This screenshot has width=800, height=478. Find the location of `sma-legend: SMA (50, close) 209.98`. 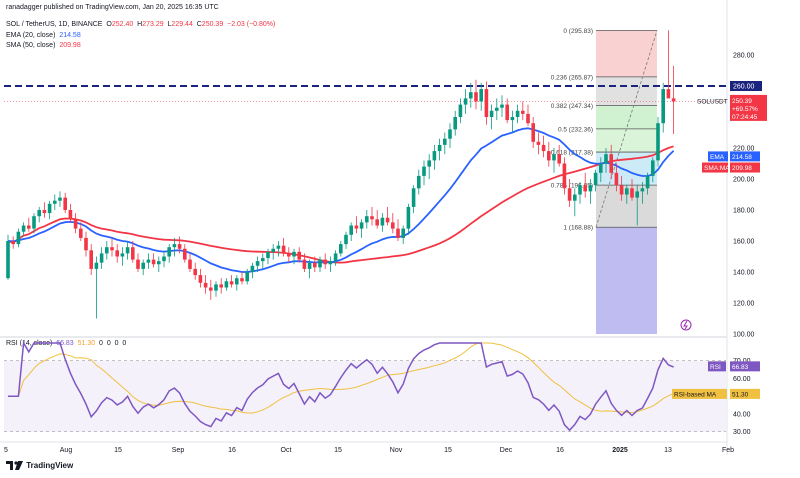

sma-legend: SMA (50, close) 209.98 is located at coordinates (43, 45).